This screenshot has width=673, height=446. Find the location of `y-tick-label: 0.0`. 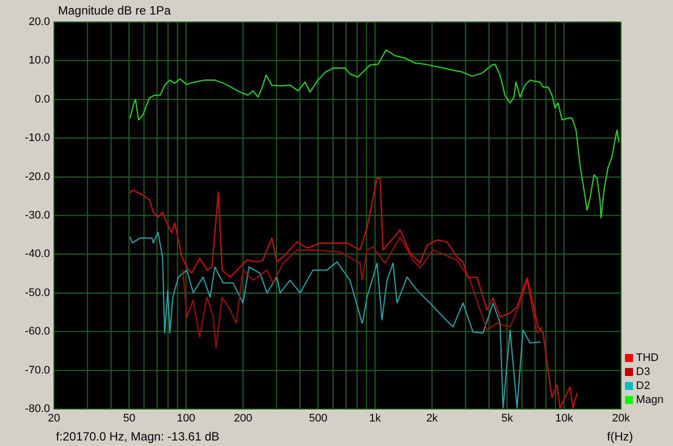

y-tick-label: 0.0 is located at coordinates (42, 99).